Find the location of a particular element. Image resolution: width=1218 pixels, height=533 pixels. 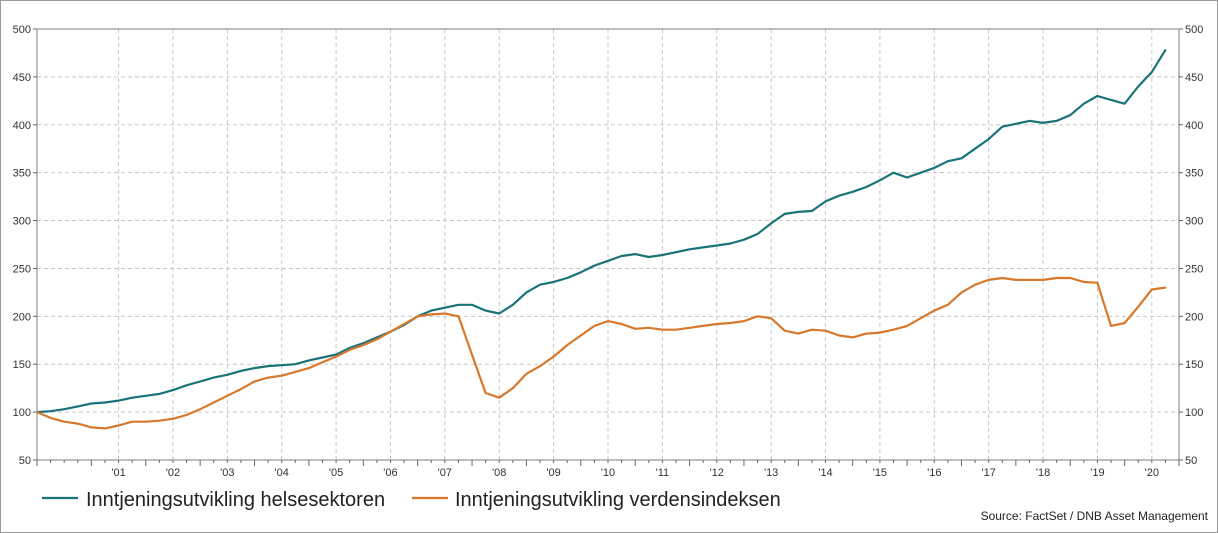

y-tick-label-right: 500 is located at coordinates (1194, 30).